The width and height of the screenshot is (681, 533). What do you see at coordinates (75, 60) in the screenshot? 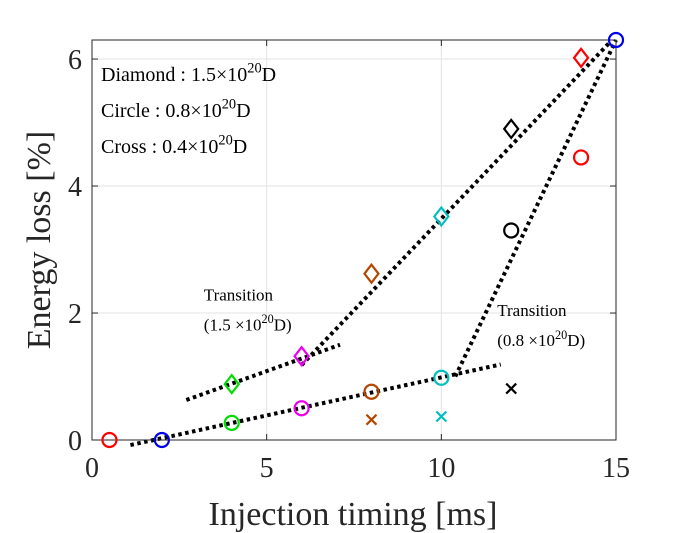
I see `y-tick-label: 6` at bounding box center [75, 60].